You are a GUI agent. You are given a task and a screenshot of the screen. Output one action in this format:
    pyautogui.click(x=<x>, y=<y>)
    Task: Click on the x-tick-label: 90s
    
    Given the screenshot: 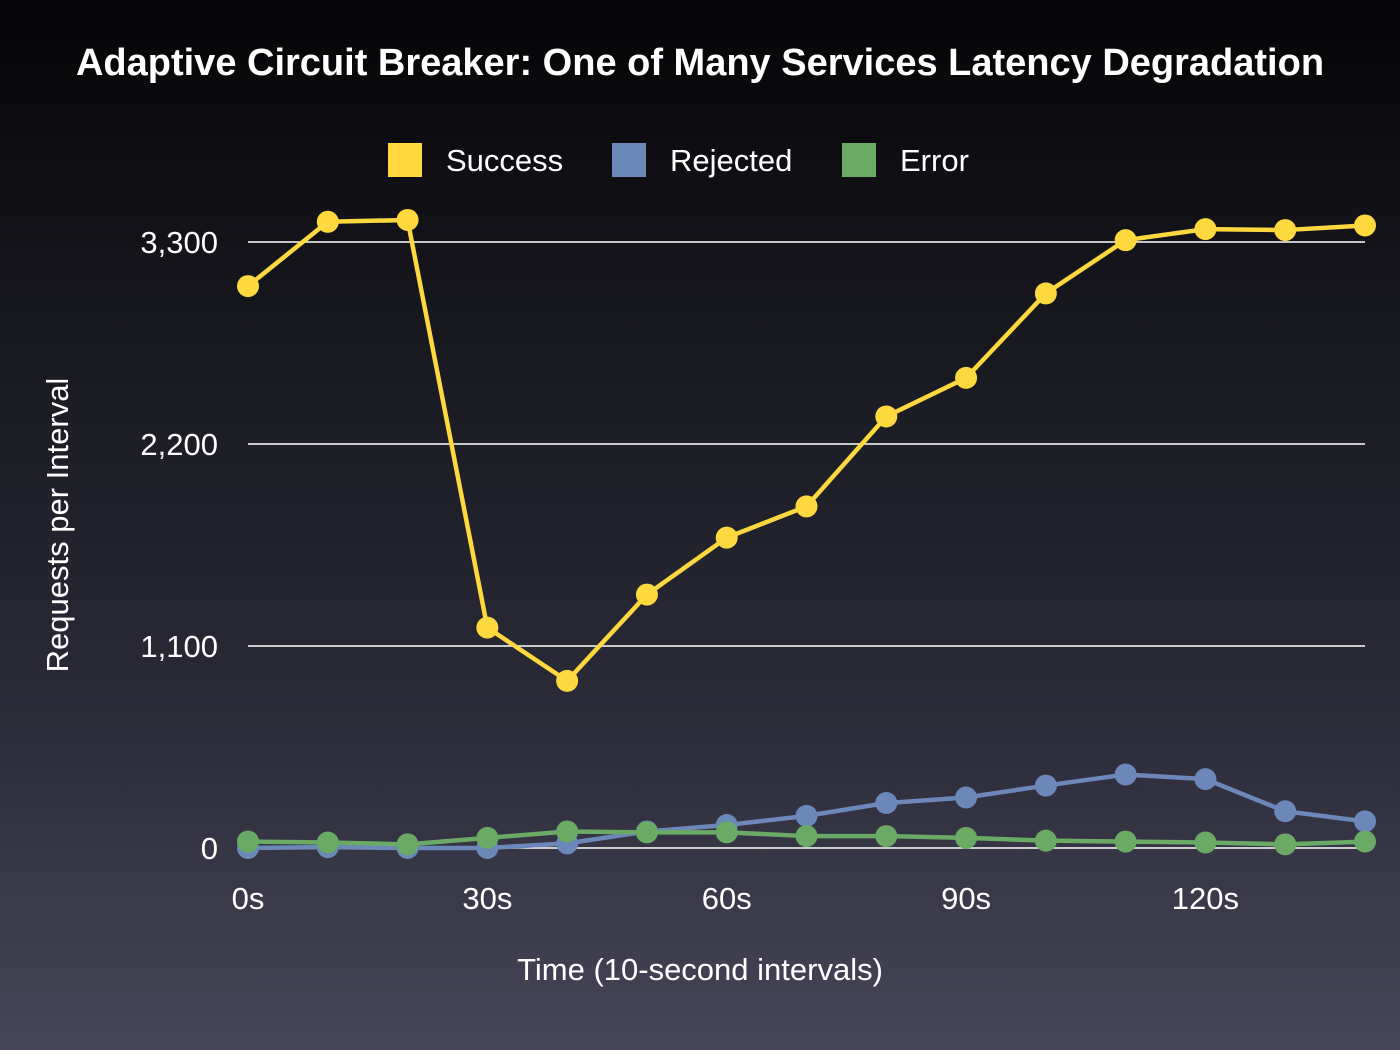 What is the action you would take?
    pyautogui.click(x=966, y=898)
    